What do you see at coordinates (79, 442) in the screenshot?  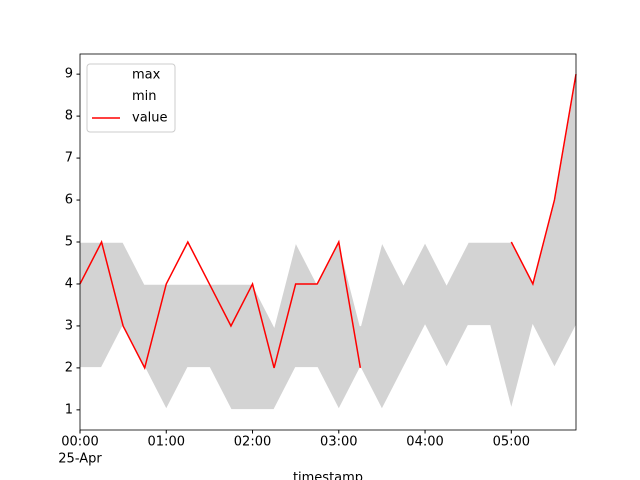 I see `x-tick-label: 00:00` at bounding box center [79, 442].